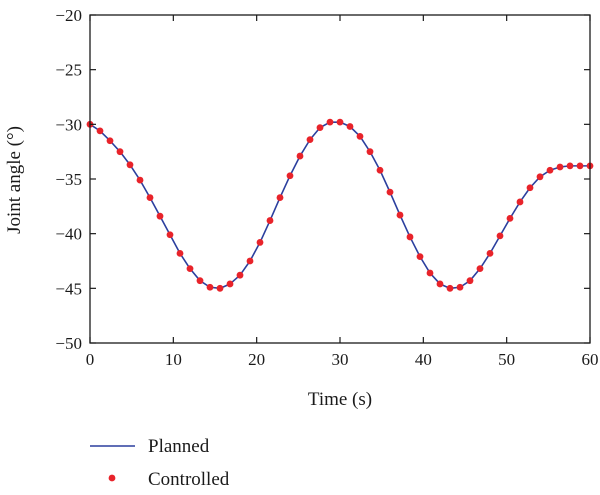 The height and width of the screenshot is (495, 600). Describe the element at coordinates (173, 359) in the screenshot. I see `x-tick-label: 10` at that location.